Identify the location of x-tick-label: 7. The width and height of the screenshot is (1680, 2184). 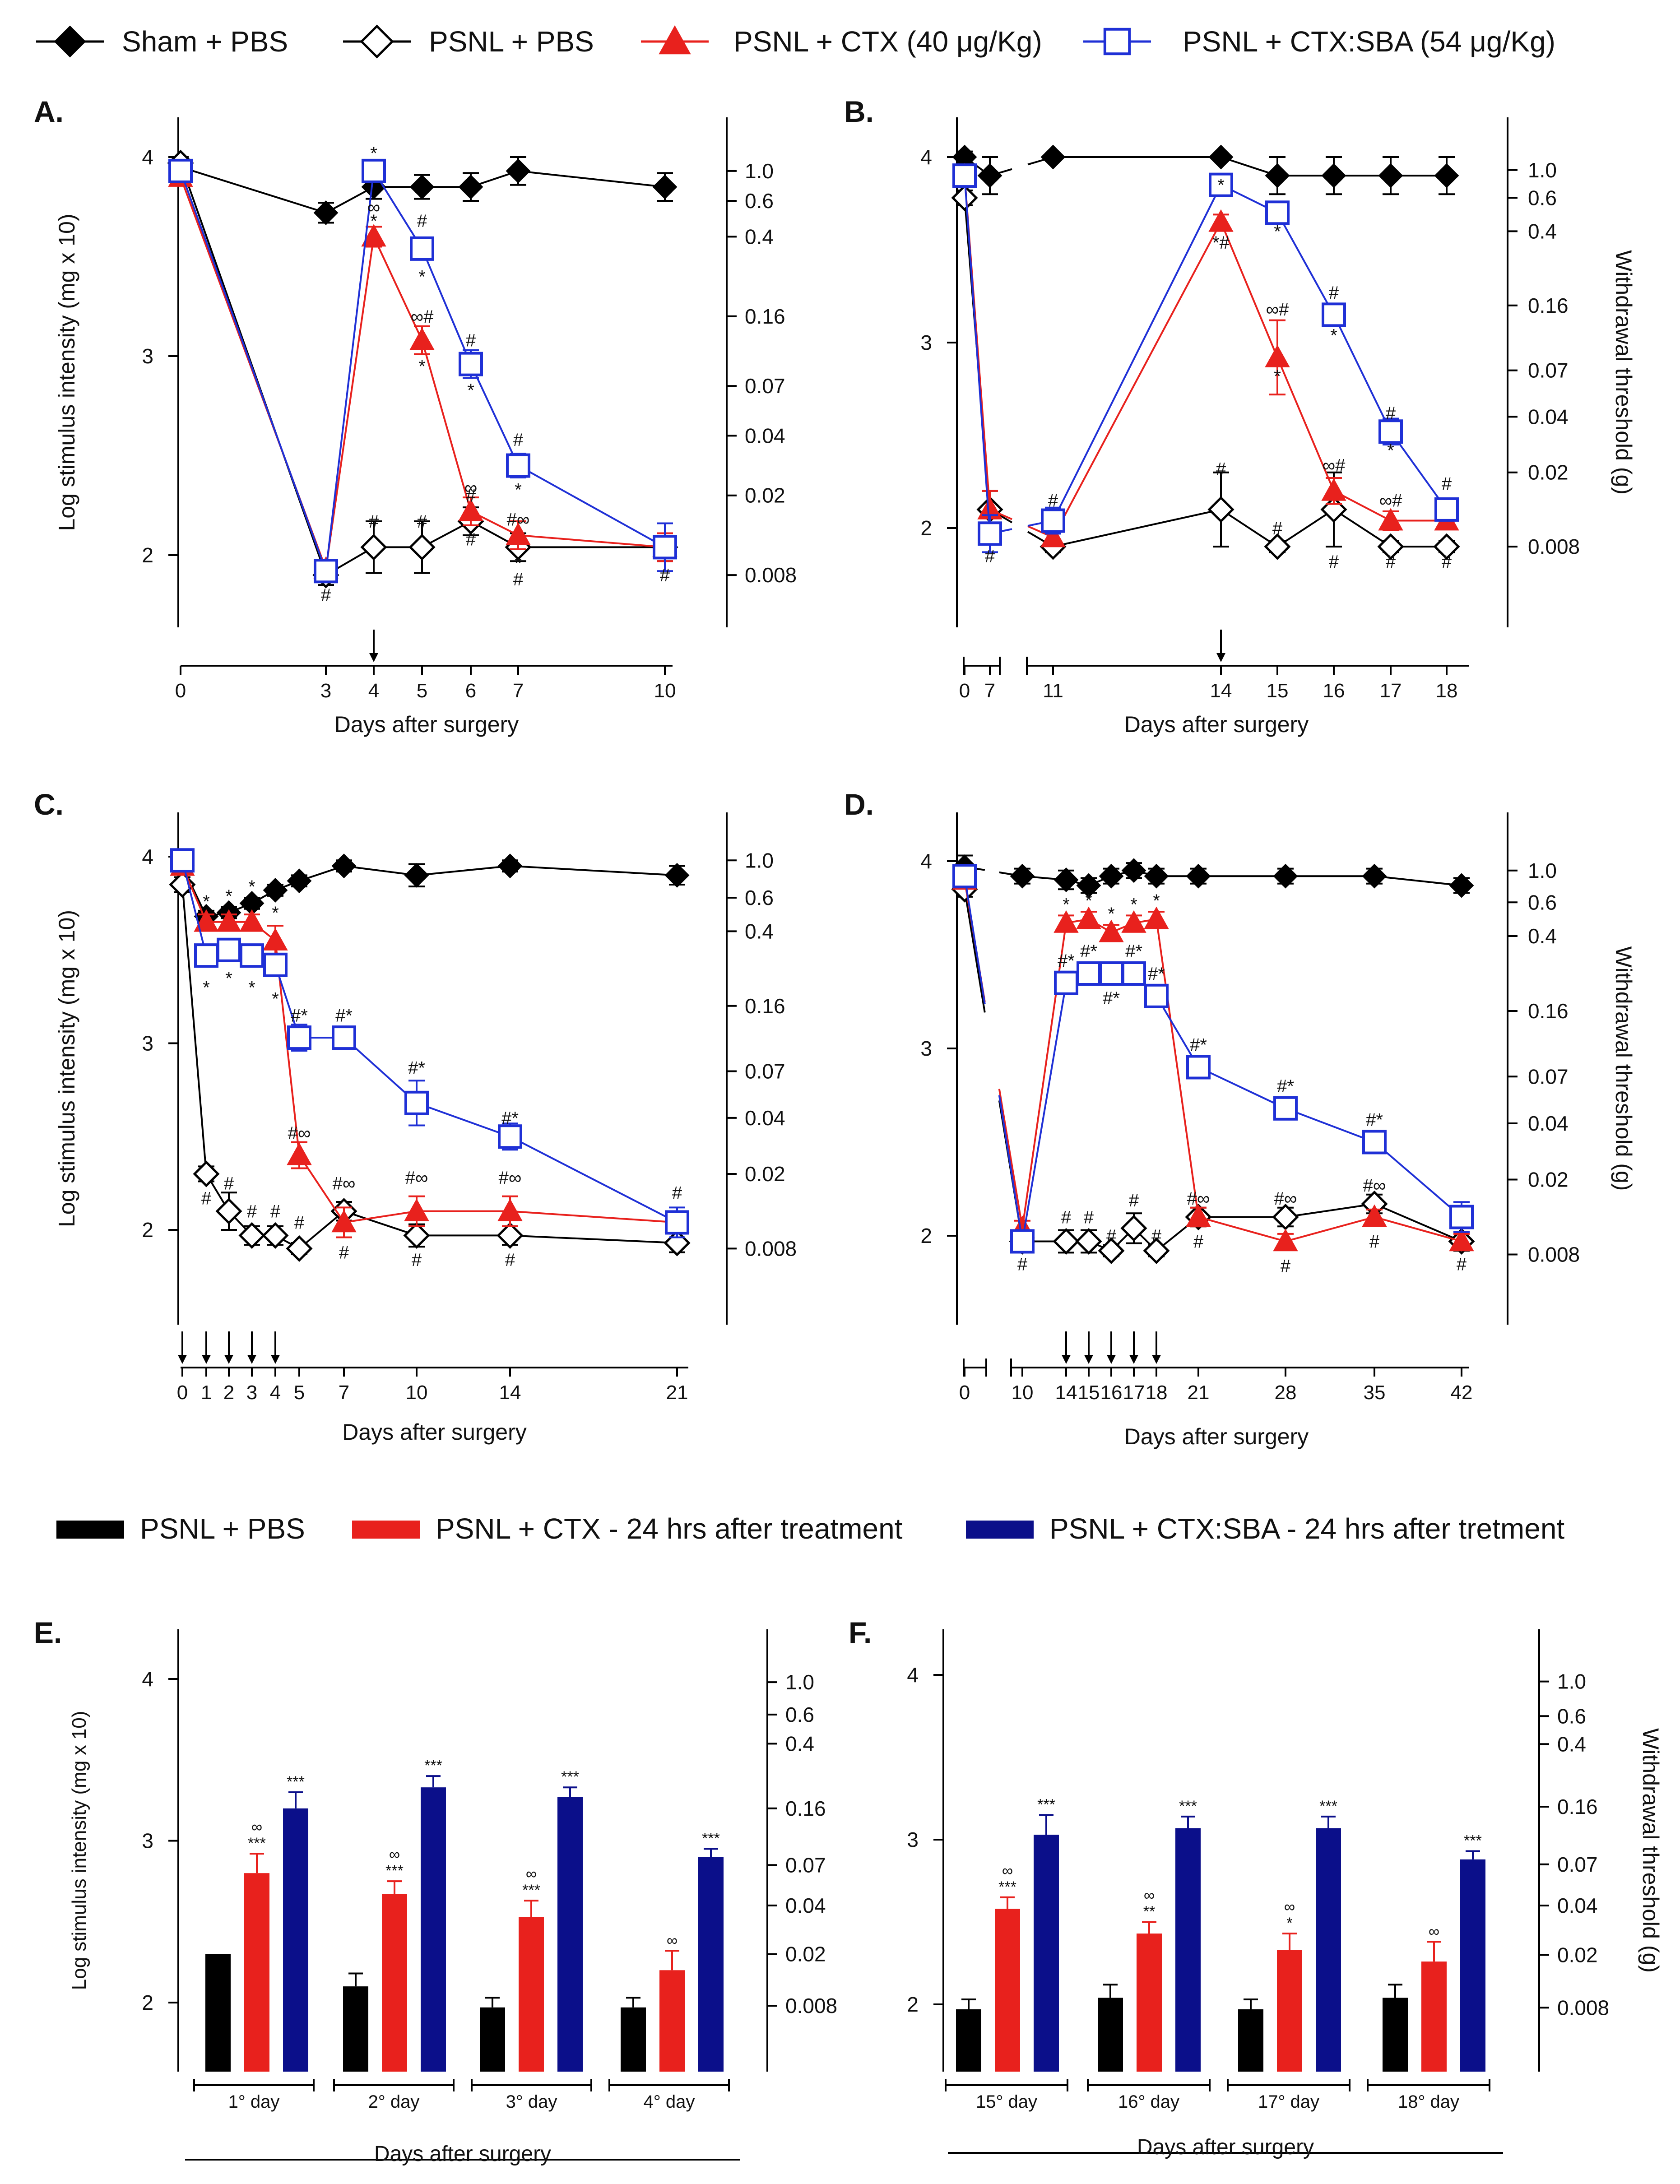
(519, 691).